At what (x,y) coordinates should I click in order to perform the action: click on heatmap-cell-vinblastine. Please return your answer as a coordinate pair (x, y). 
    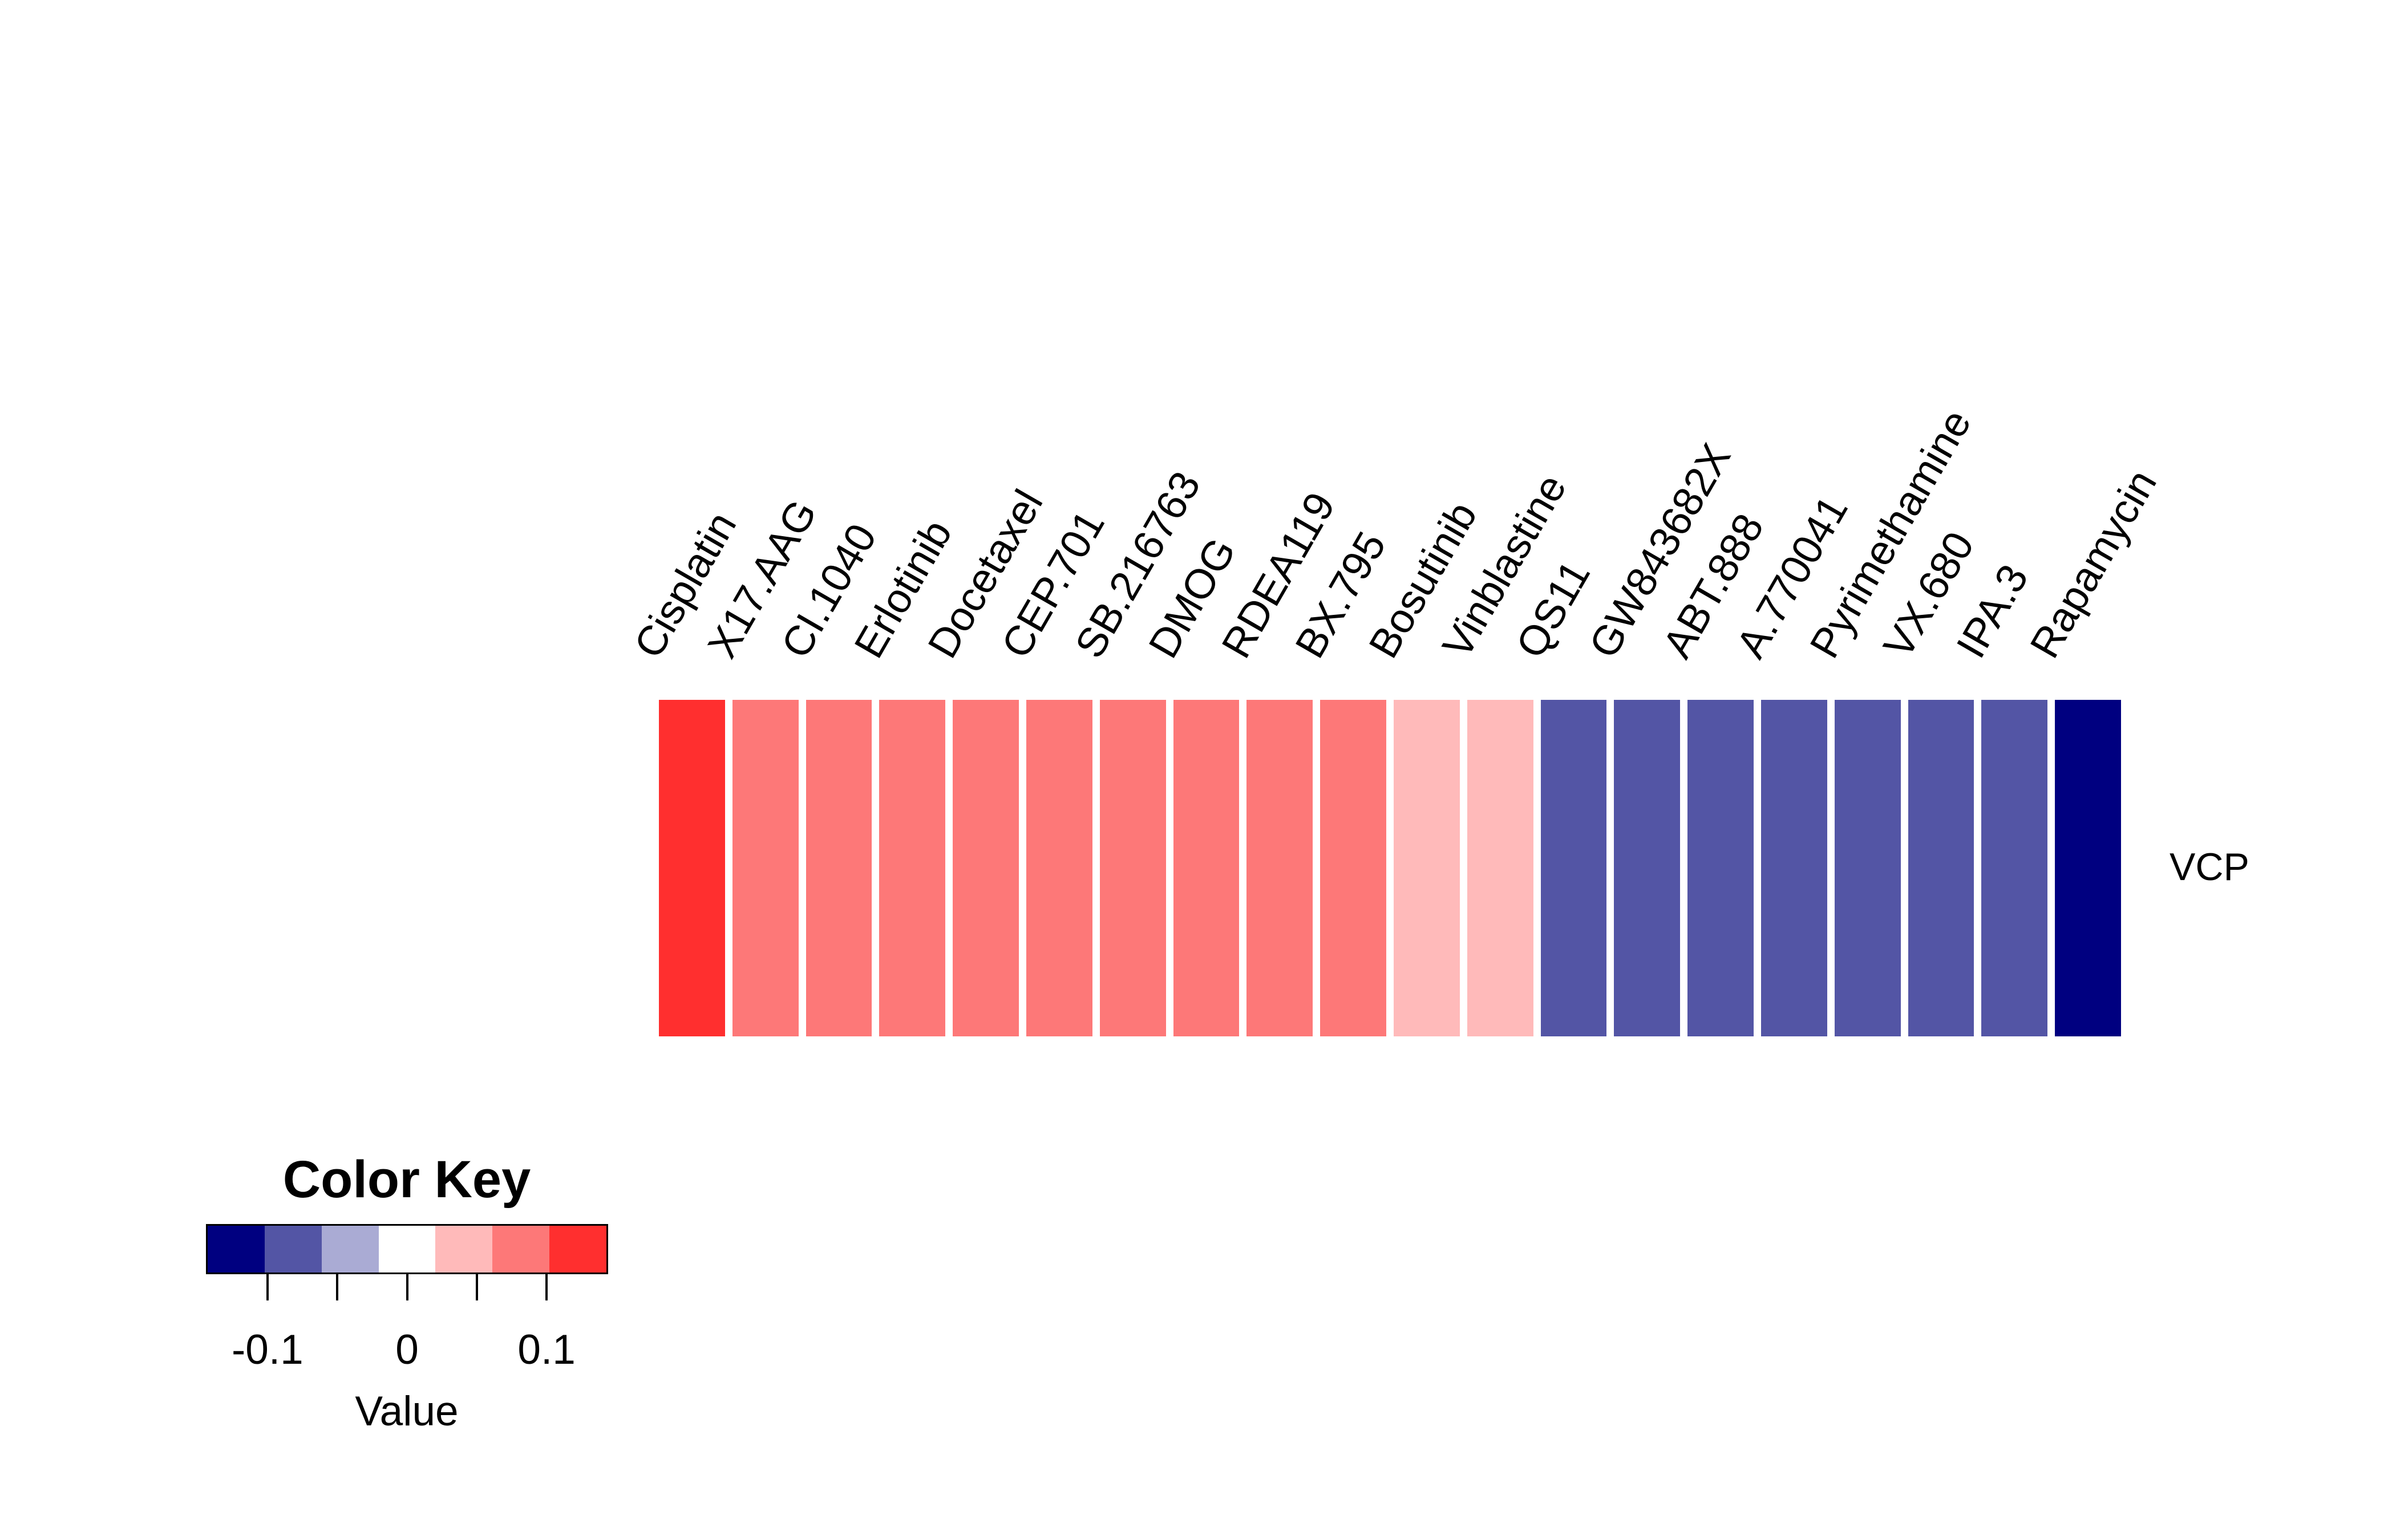
    Looking at the image, I should click on (1500, 868).